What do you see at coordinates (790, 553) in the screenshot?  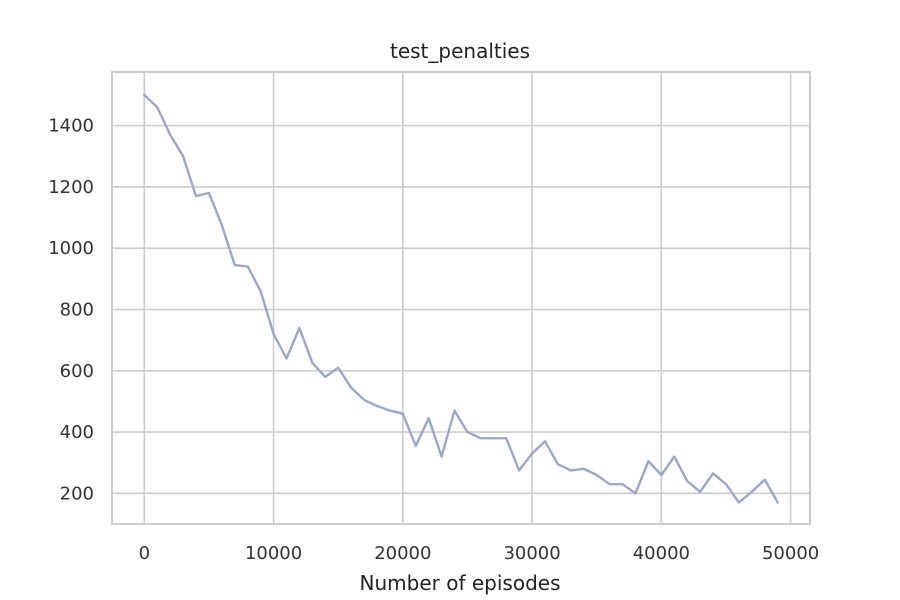 I see `x-tick-label: 50000` at bounding box center [790, 553].